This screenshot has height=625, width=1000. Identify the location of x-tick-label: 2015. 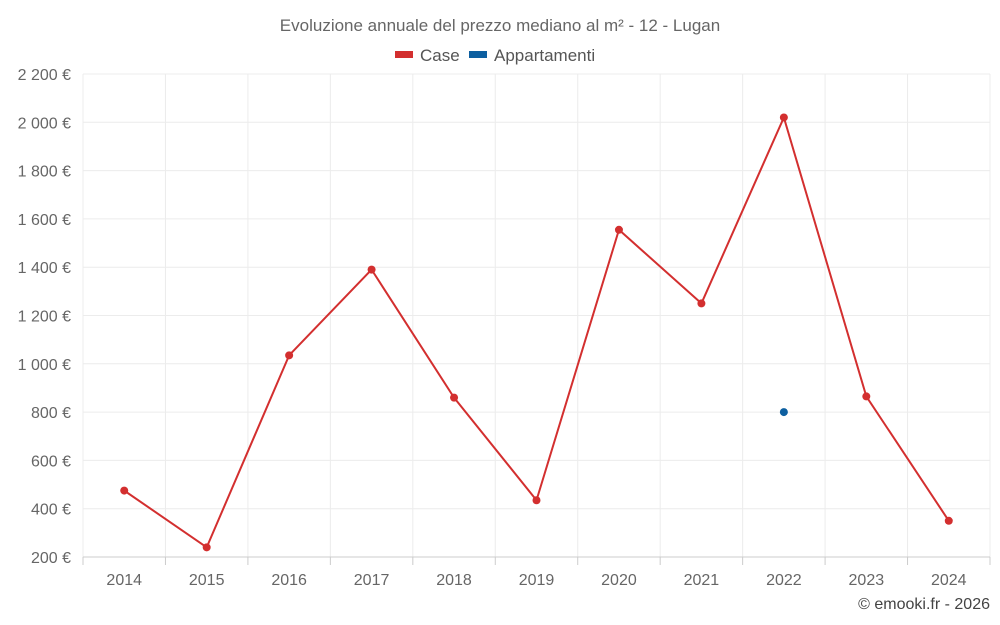
(207, 580).